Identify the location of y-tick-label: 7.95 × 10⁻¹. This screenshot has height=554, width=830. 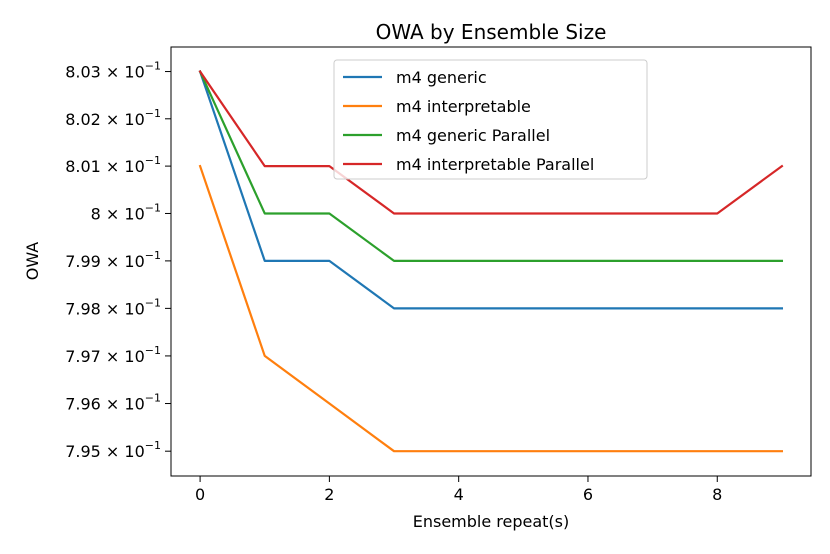
(113, 450).